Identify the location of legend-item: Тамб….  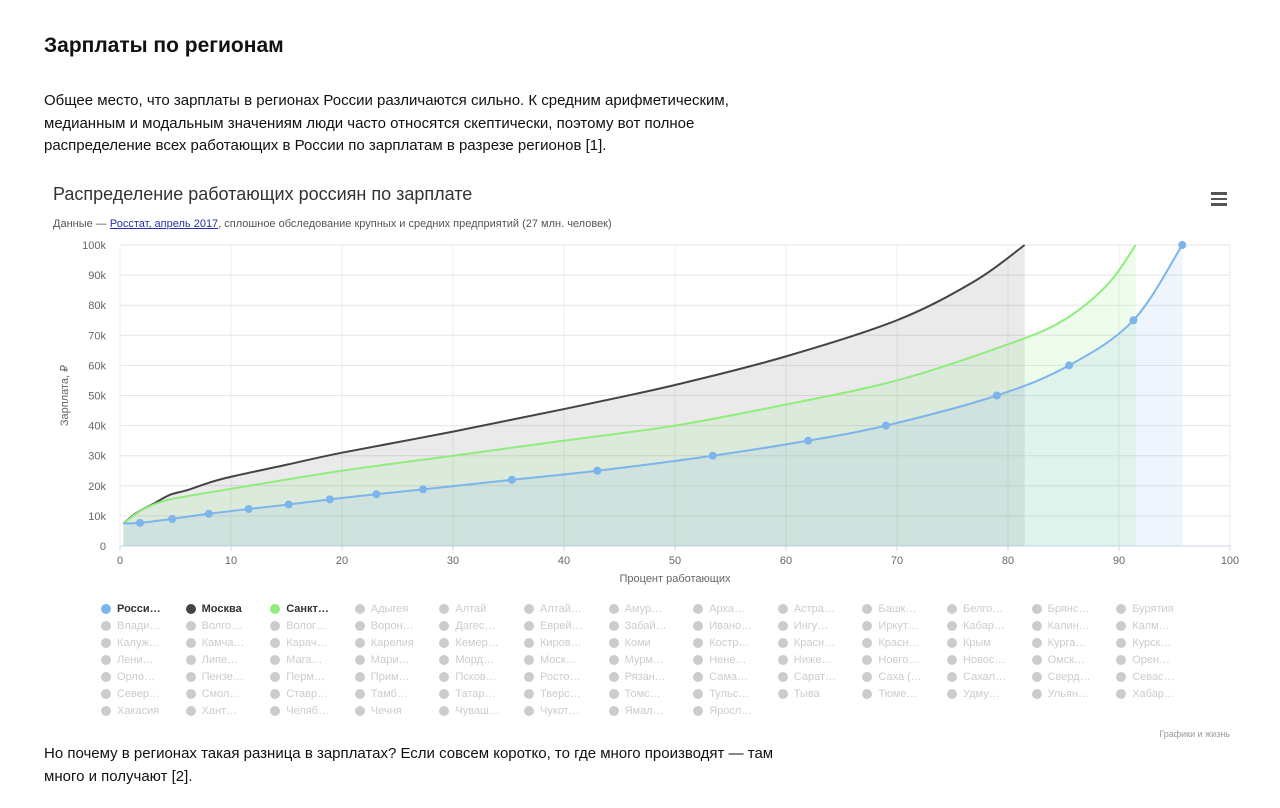
(381, 694).